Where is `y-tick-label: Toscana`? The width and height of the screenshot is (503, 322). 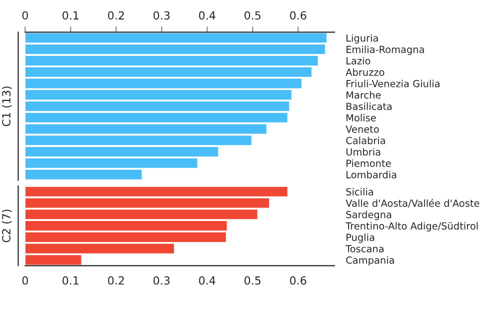
y-tick-label: Toscana is located at coordinates (365, 248).